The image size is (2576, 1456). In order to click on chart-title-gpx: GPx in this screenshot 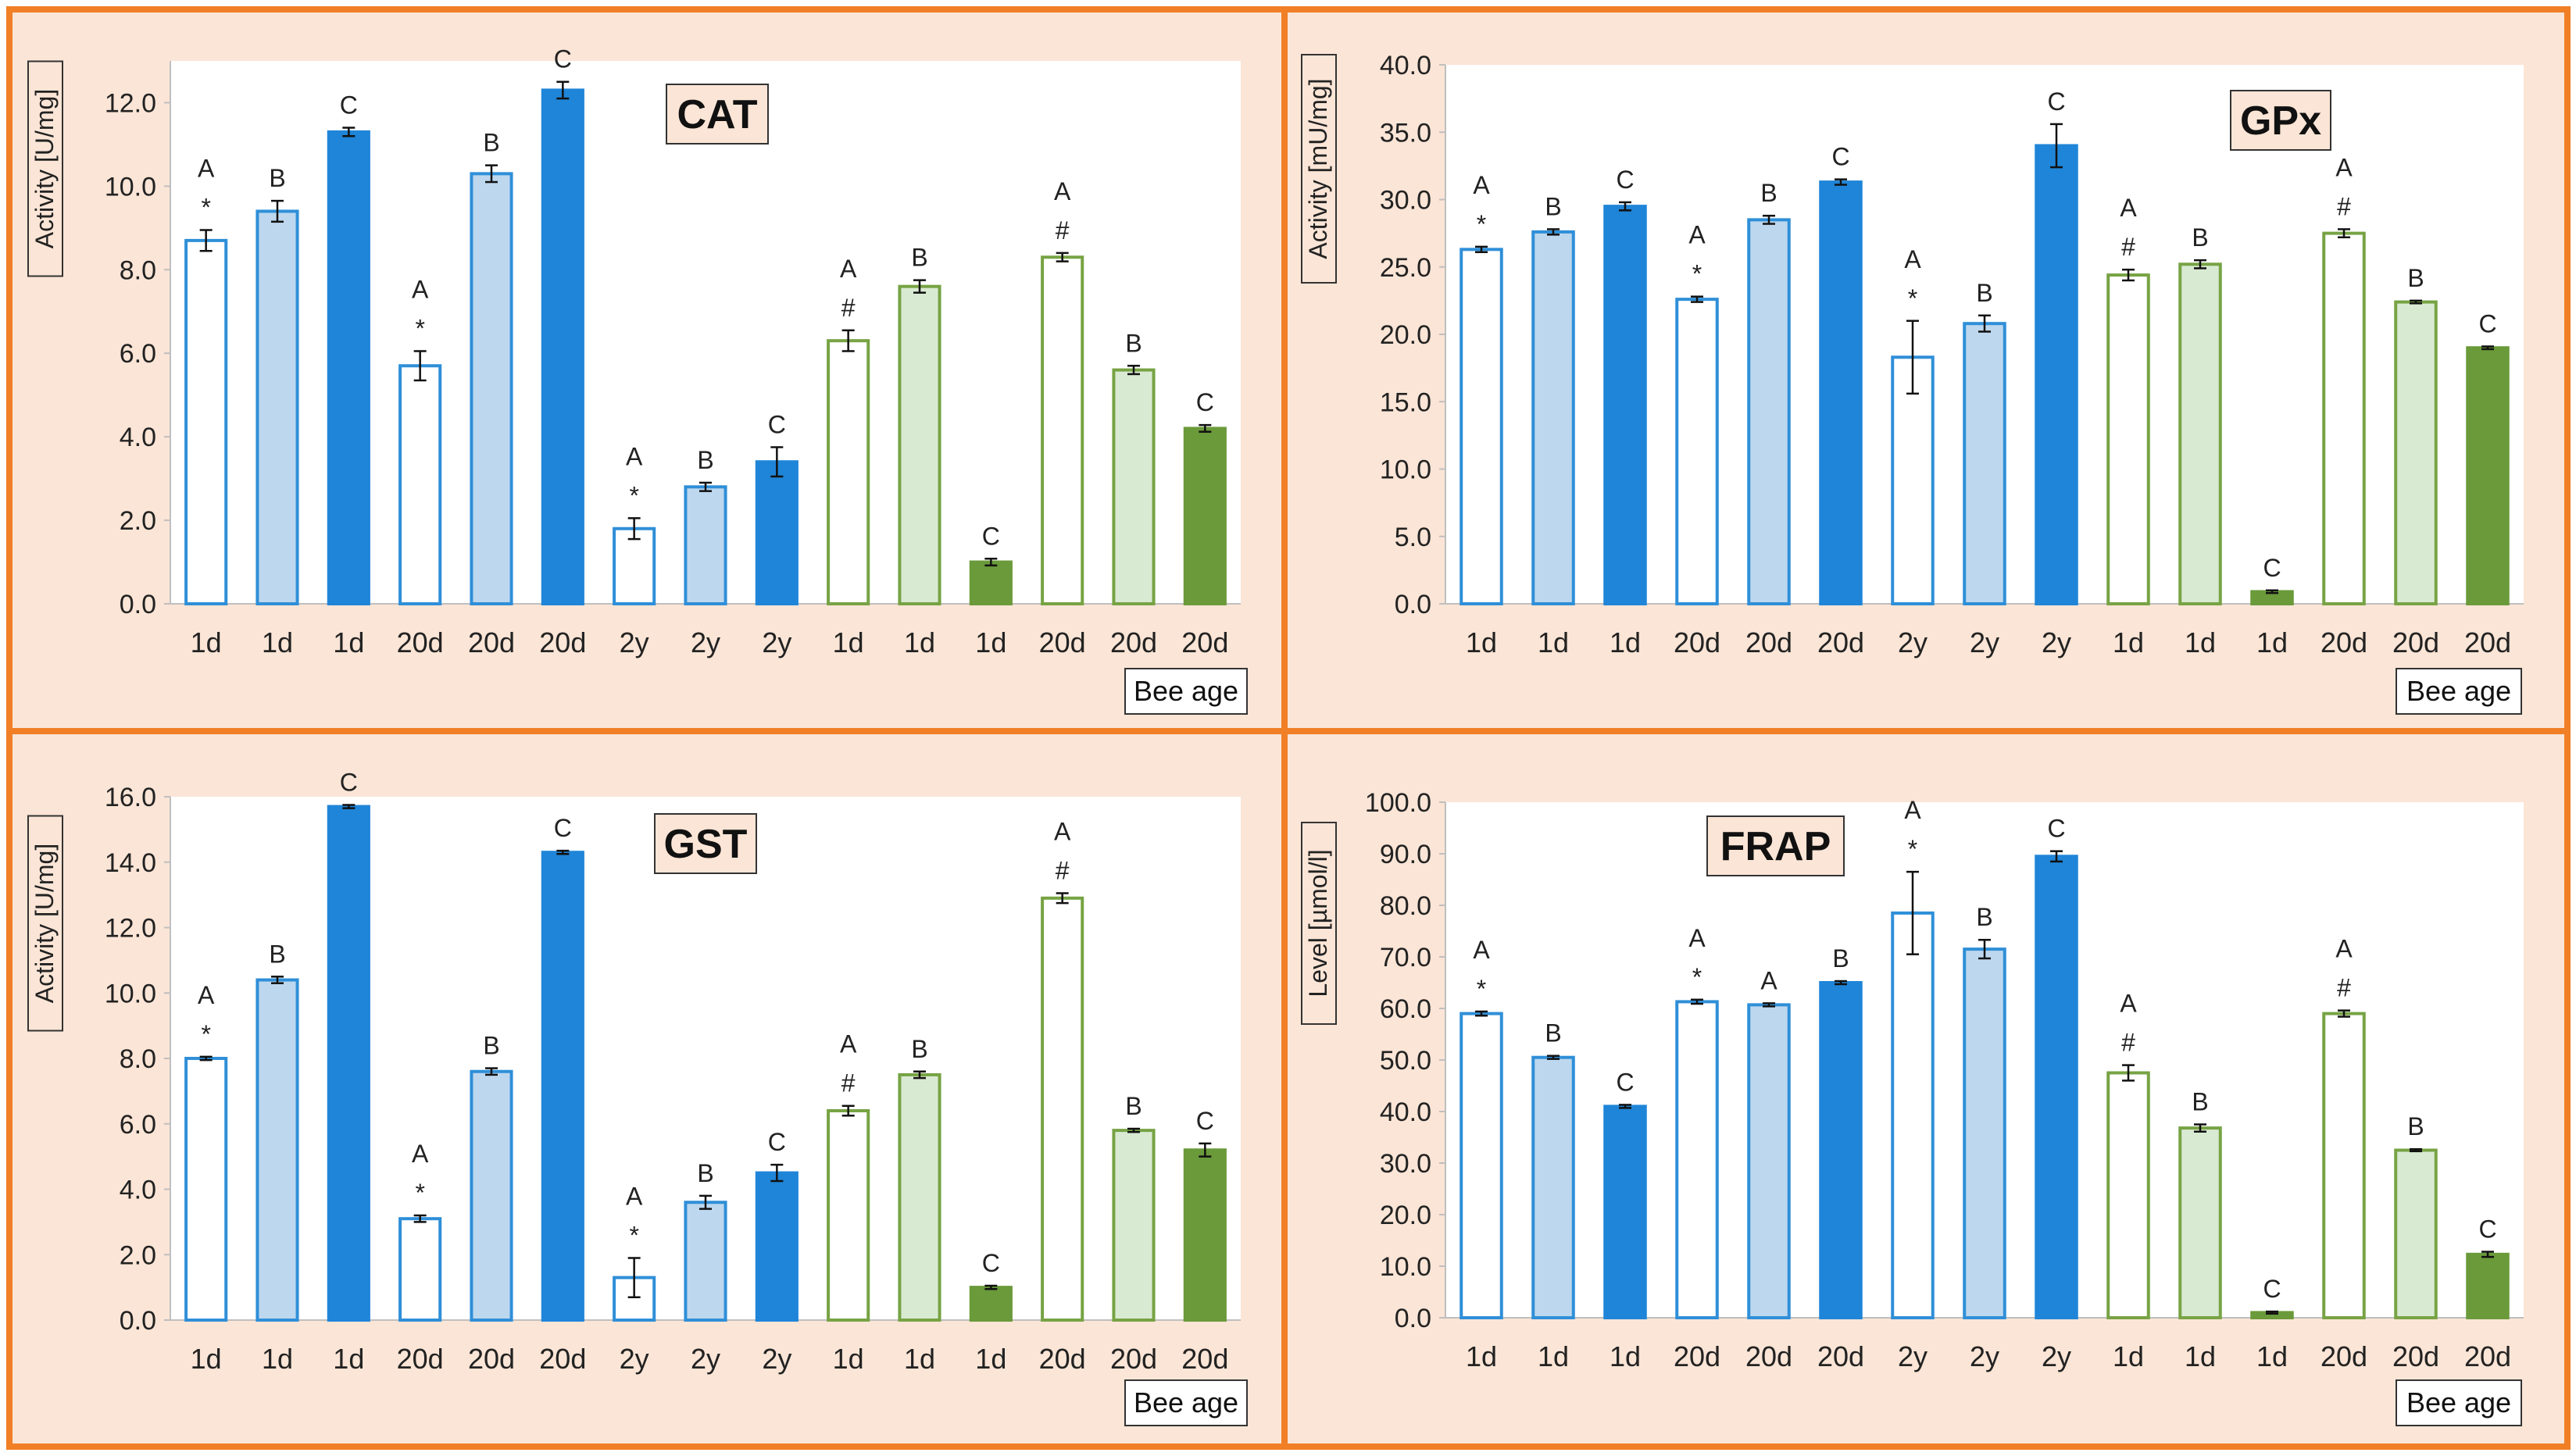, I will do `click(2280, 121)`.